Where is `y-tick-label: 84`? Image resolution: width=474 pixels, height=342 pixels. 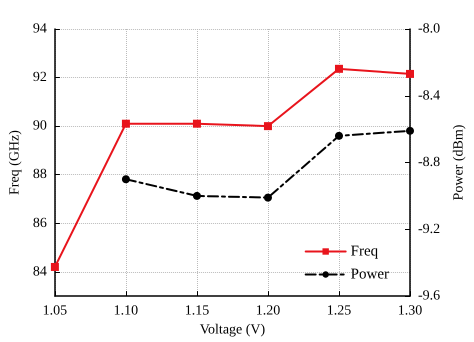 y-tick-label: 84 is located at coordinates (39, 272).